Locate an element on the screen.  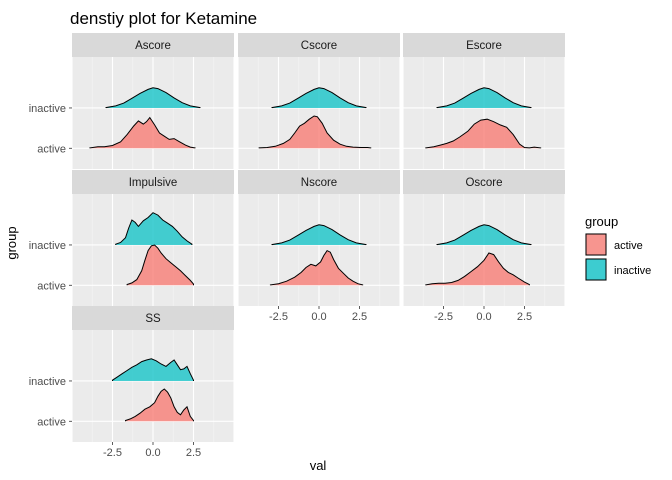
legend-swatch-inactive is located at coordinates (596, 269).